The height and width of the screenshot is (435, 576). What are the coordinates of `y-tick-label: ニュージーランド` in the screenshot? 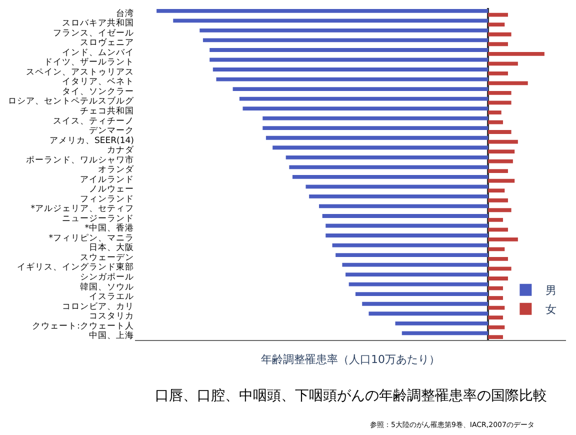 It's located at (98, 219).